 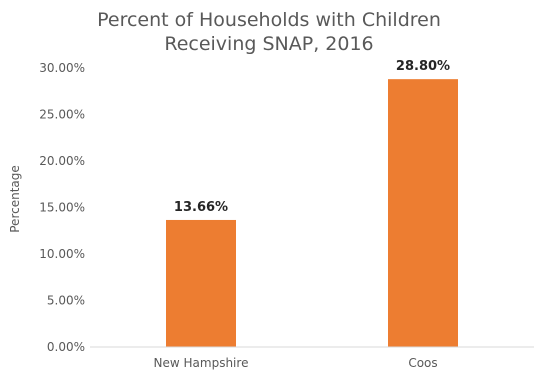 I want to click on x-axis-ticks: New Hampshire Coos, so click(x=296, y=363).